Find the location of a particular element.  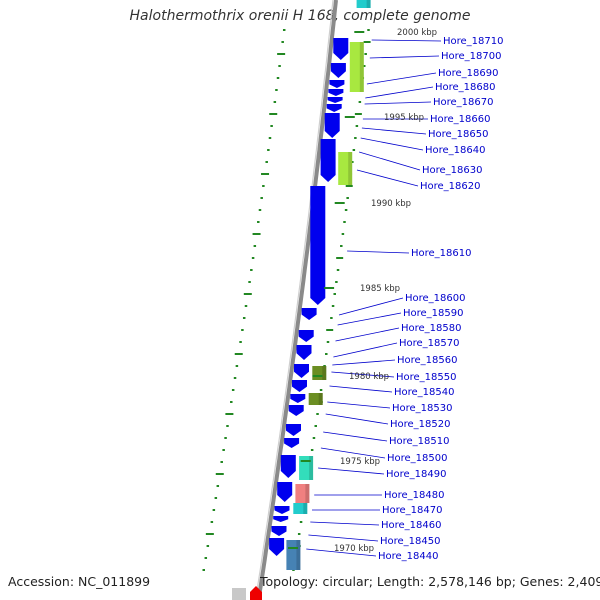

gene-label: Hore_18700 is located at coordinates (471, 56).